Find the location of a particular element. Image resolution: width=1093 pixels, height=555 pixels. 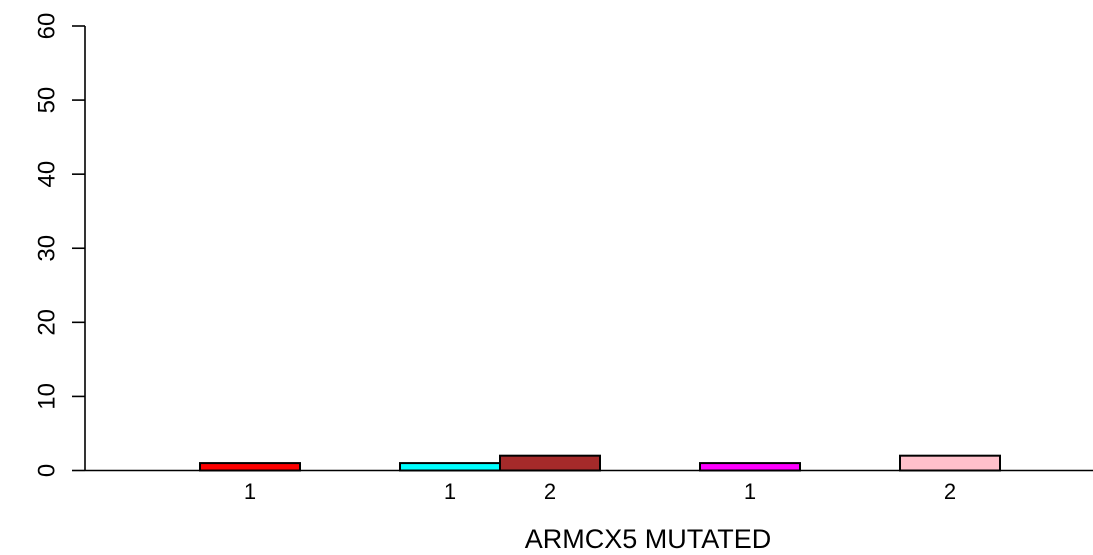

y-tick-label: 40 is located at coordinates (46, 174).